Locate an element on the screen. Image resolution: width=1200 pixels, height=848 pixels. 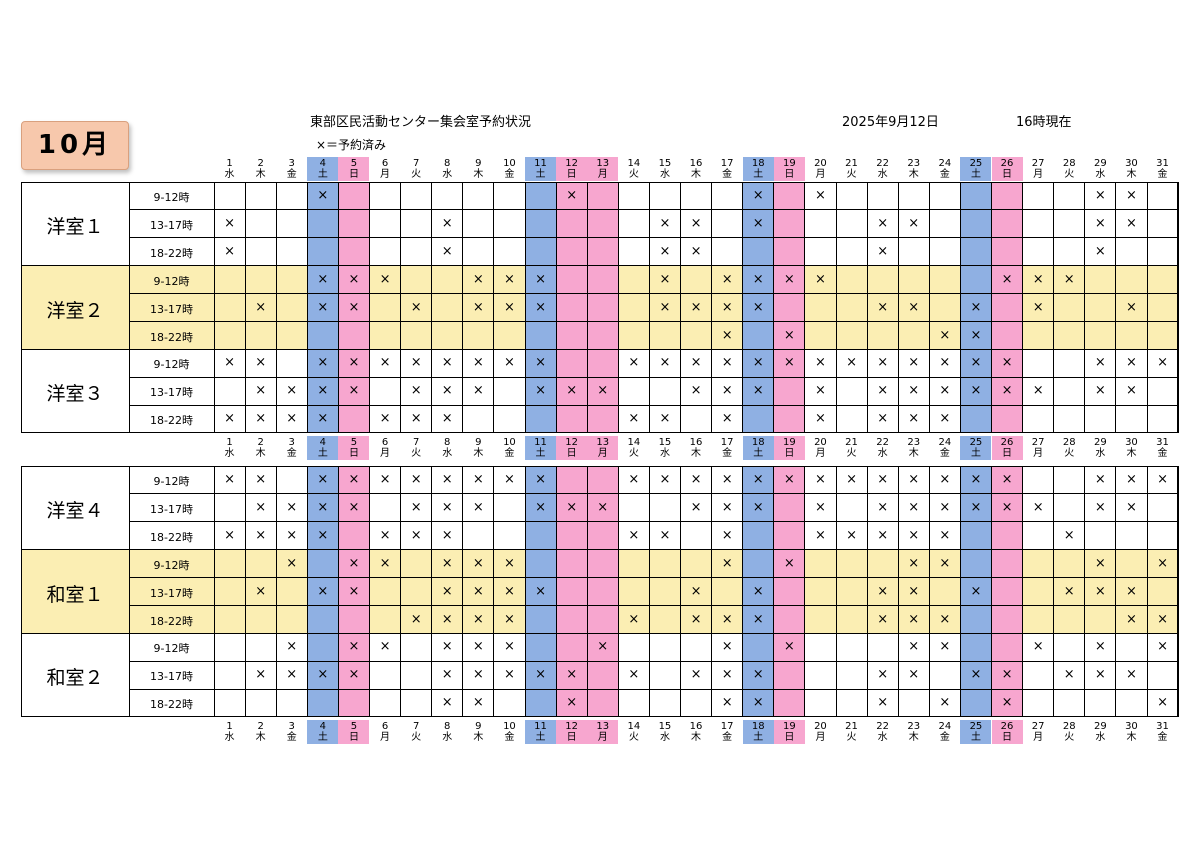
mid-header-day-number: 20 is located at coordinates (820, 442).